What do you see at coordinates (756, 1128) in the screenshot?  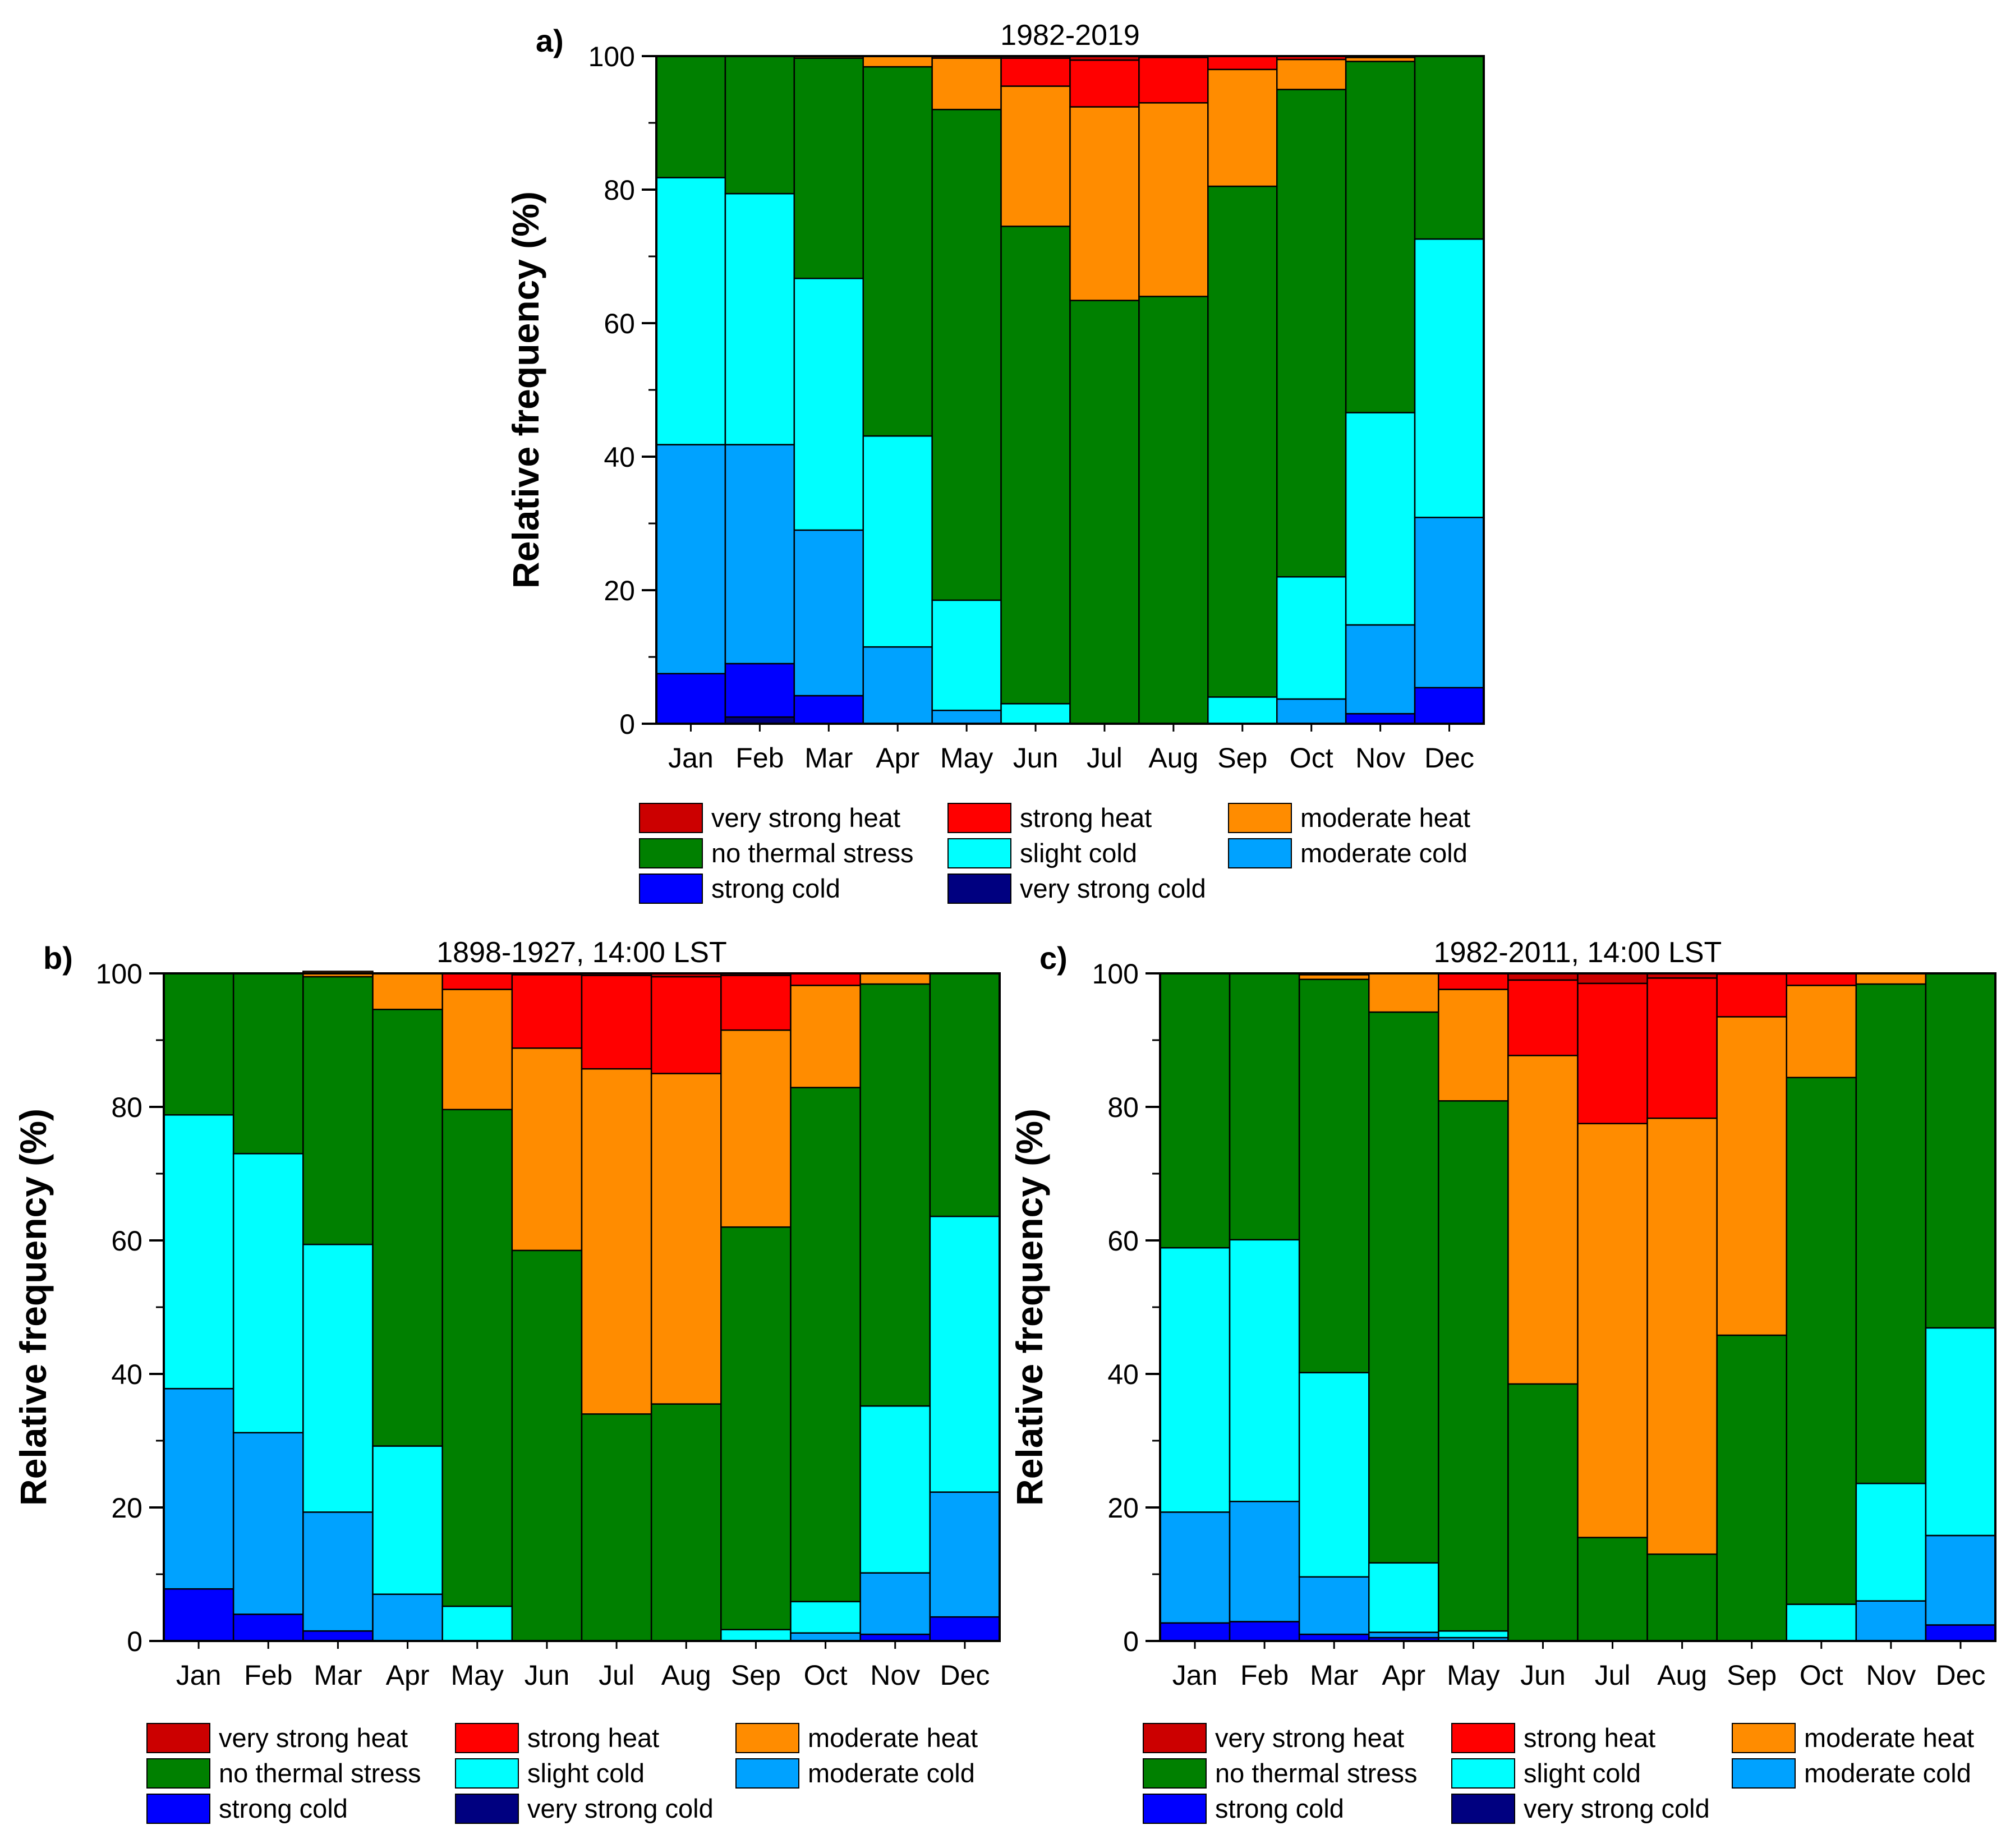 I see `bar-sep-moderate-heat` at bounding box center [756, 1128].